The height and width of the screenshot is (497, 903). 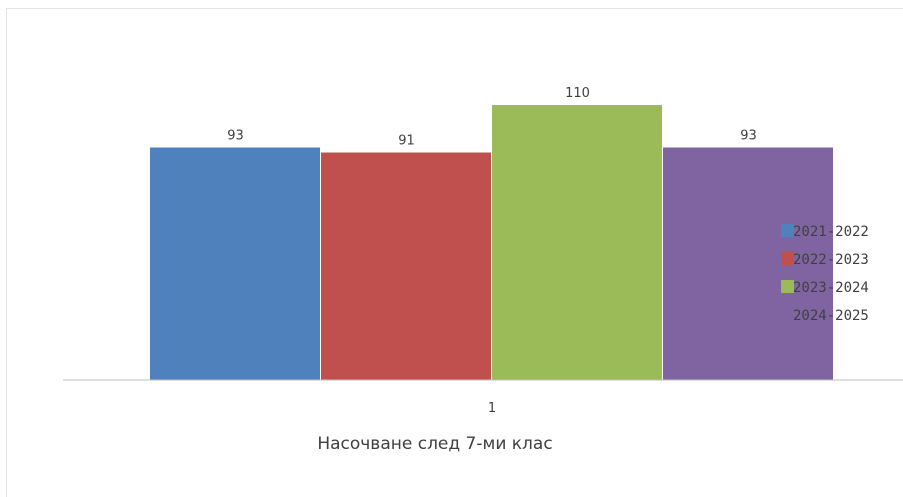 What do you see at coordinates (831, 288) in the screenshot?
I see `legend-label-2023-2024: 2023-2024` at bounding box center [831, 288].